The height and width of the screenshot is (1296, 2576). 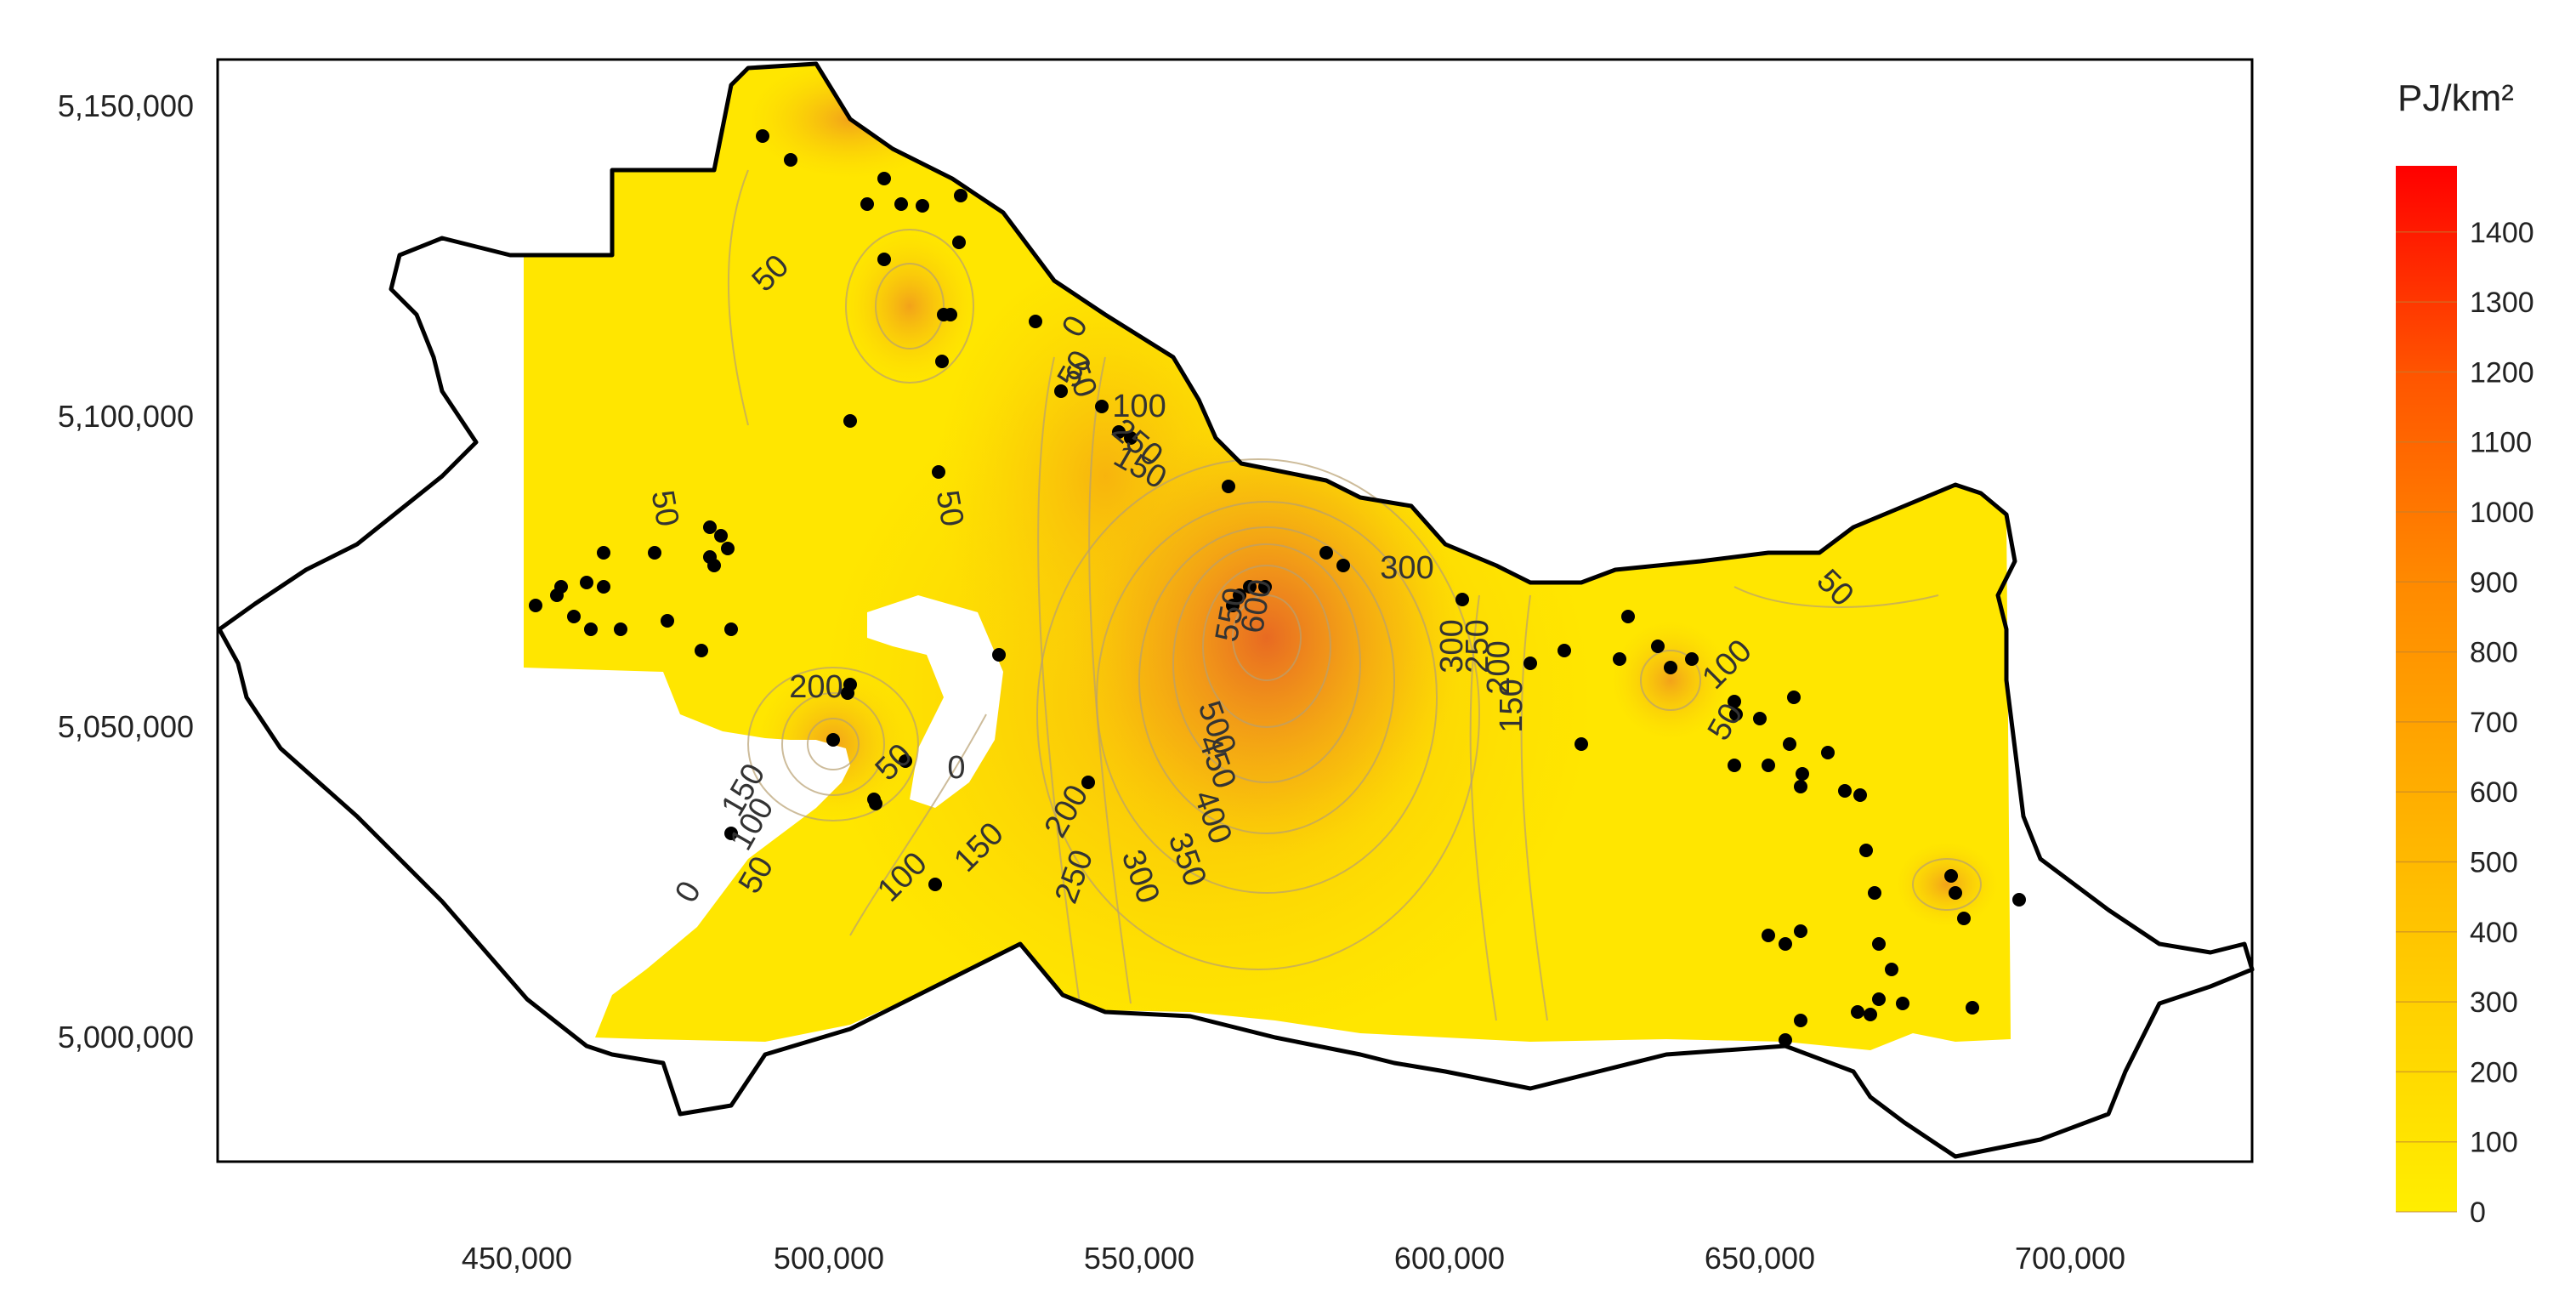 I want to click on contour-label: 0, so click(x=956, y=768).